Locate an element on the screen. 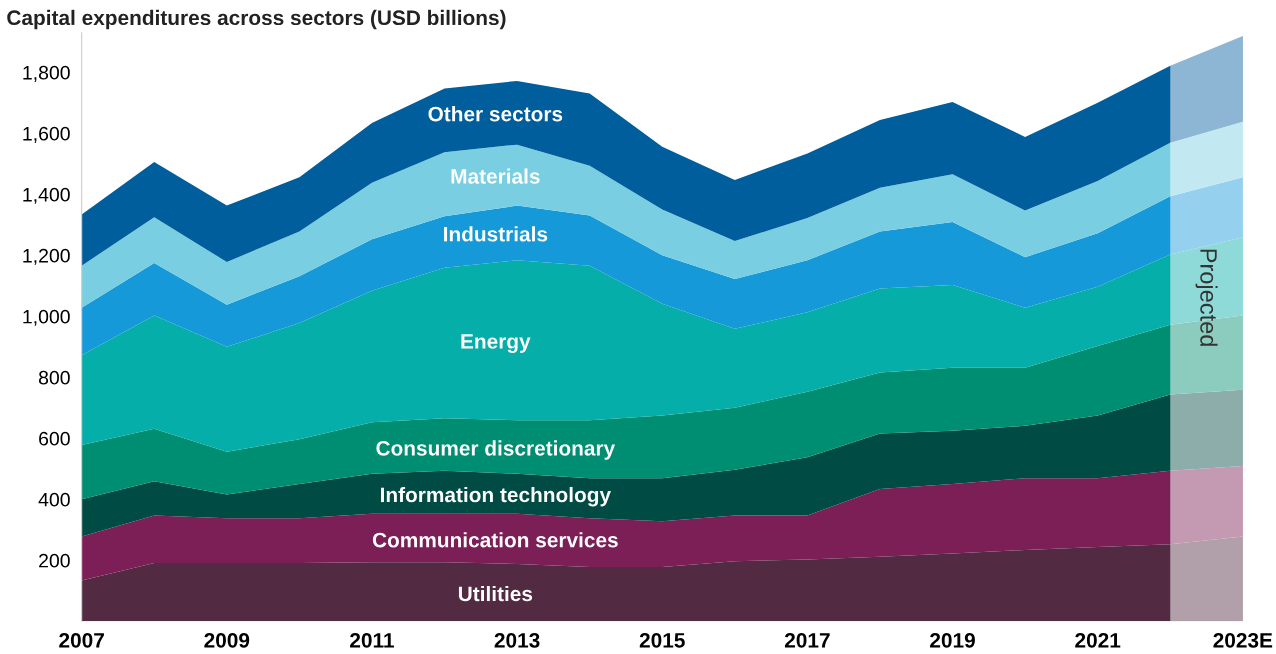 This screenshot has height=654, width=1276. series-label: Other sectors is located at coordinates (495, 114).